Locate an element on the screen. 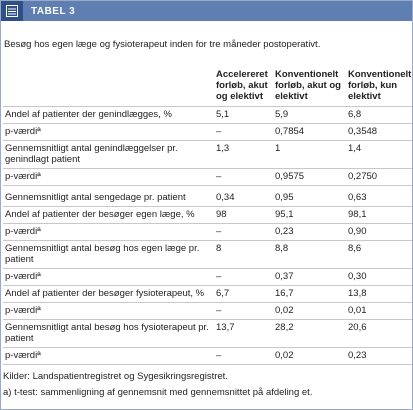 This screenshot has width=413, height=410. cell-value: 0,2750 is located at coordinates (363, 176).